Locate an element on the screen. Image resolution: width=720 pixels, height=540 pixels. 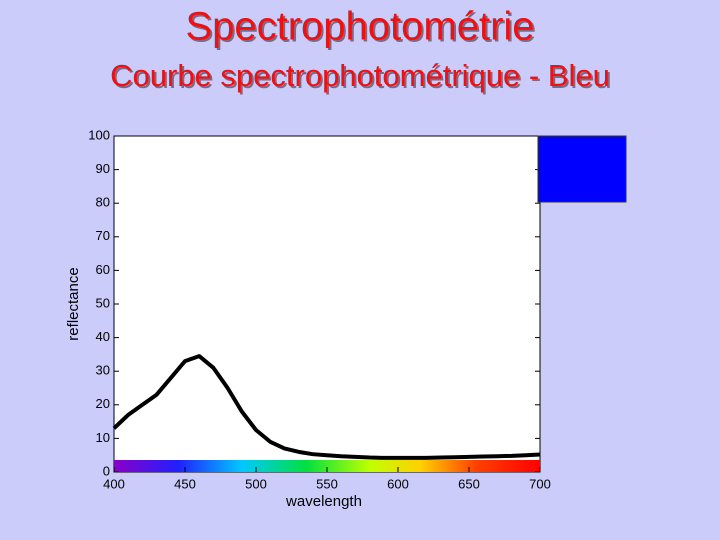
x-tick-label: 650 is located at coordinates (469, 483).